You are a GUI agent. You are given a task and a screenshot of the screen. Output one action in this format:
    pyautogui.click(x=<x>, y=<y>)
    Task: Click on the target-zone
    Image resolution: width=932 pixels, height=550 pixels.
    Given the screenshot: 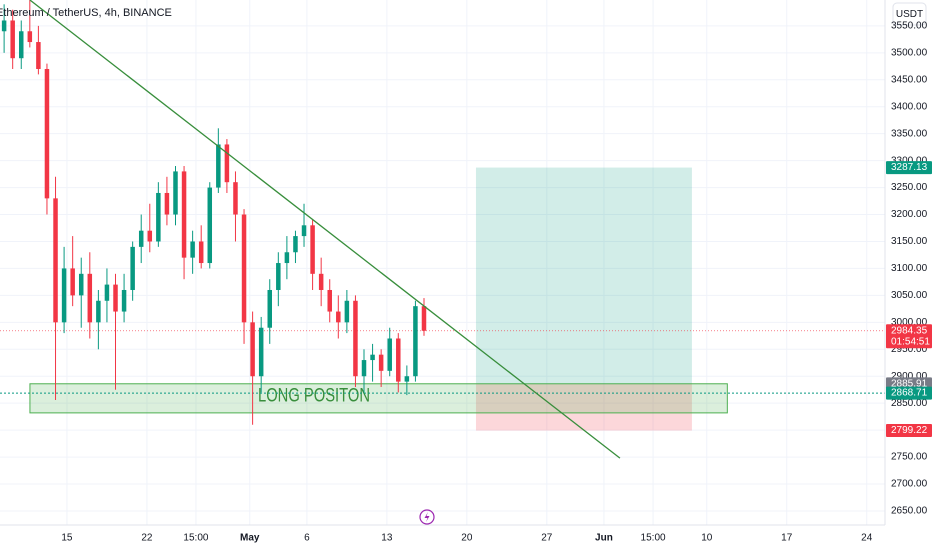 What is the action you would take?
    pyautogui.click(x=583, y=275)
    